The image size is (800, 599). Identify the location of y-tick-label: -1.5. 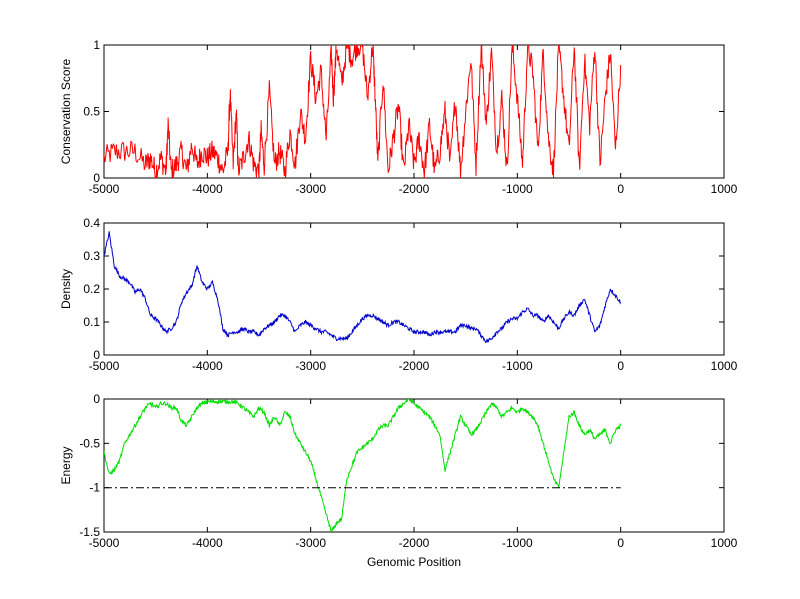
(89, 532).